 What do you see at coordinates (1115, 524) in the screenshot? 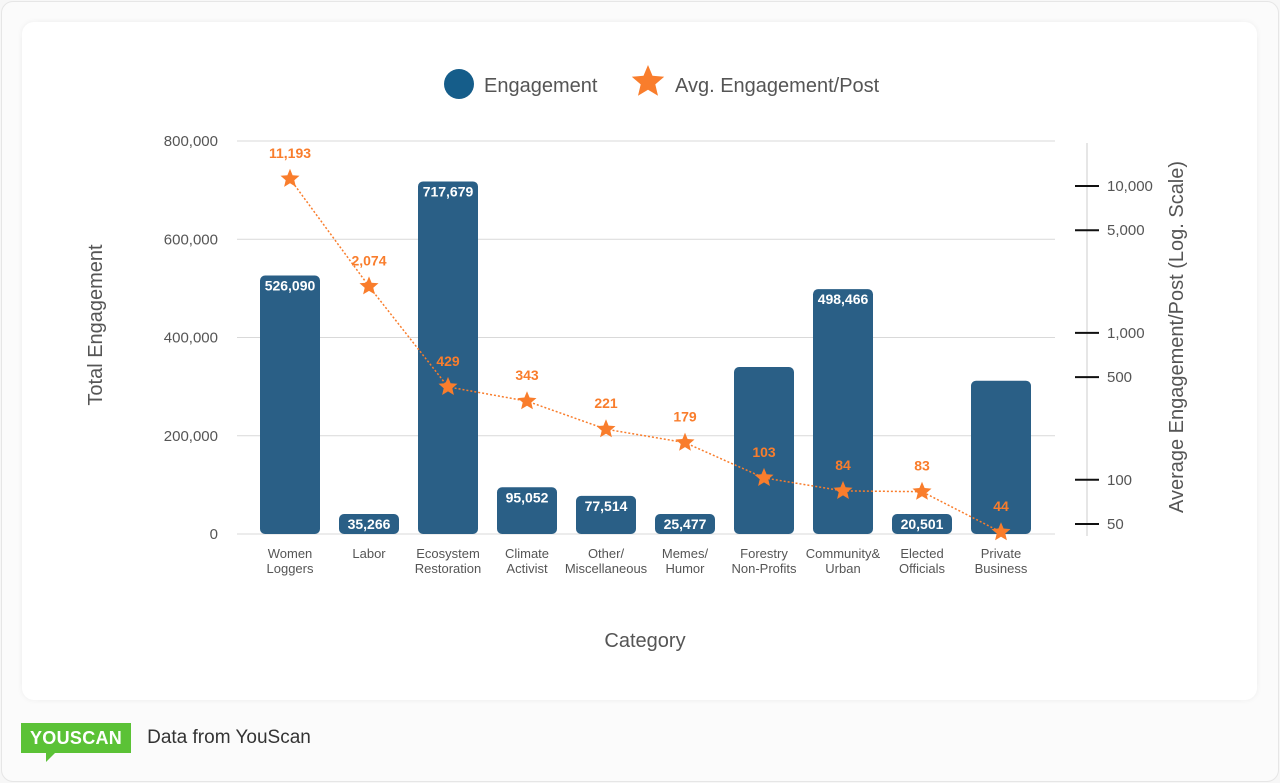
I see `y2-tick-label: 50` at bounding box center [1115, 524].